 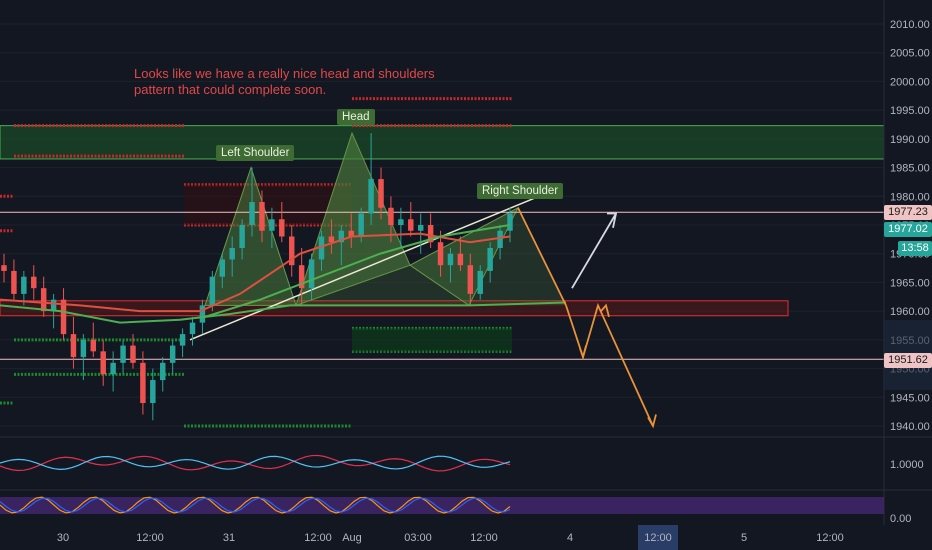 What do you see at coordinates (910, 312) in the screenshot?
I see `y-tick-label: 1960.00` at bounding box center [910, 312].